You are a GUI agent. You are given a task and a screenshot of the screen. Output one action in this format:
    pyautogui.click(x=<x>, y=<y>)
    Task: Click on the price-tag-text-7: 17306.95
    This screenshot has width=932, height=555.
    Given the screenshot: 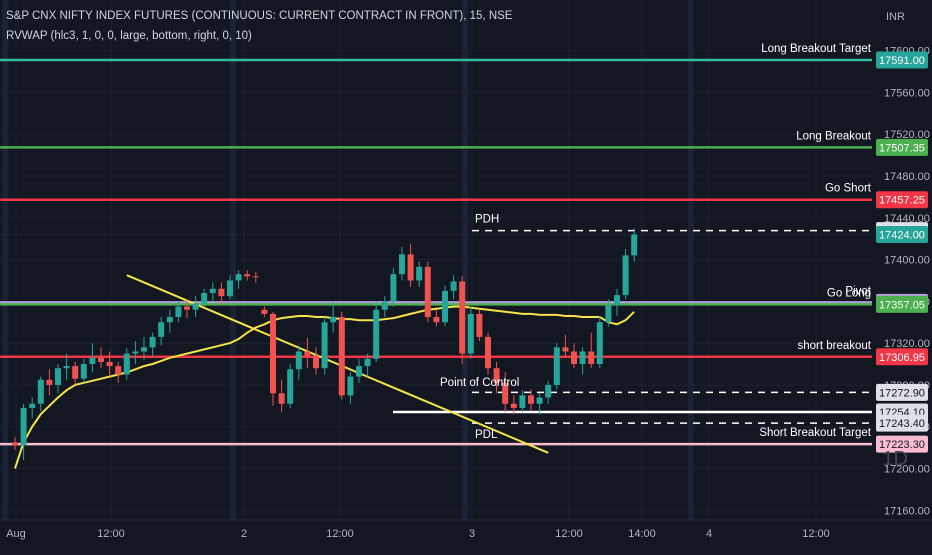 What is the action you would take?
    pyautogui.click(x=902, y=358)
    